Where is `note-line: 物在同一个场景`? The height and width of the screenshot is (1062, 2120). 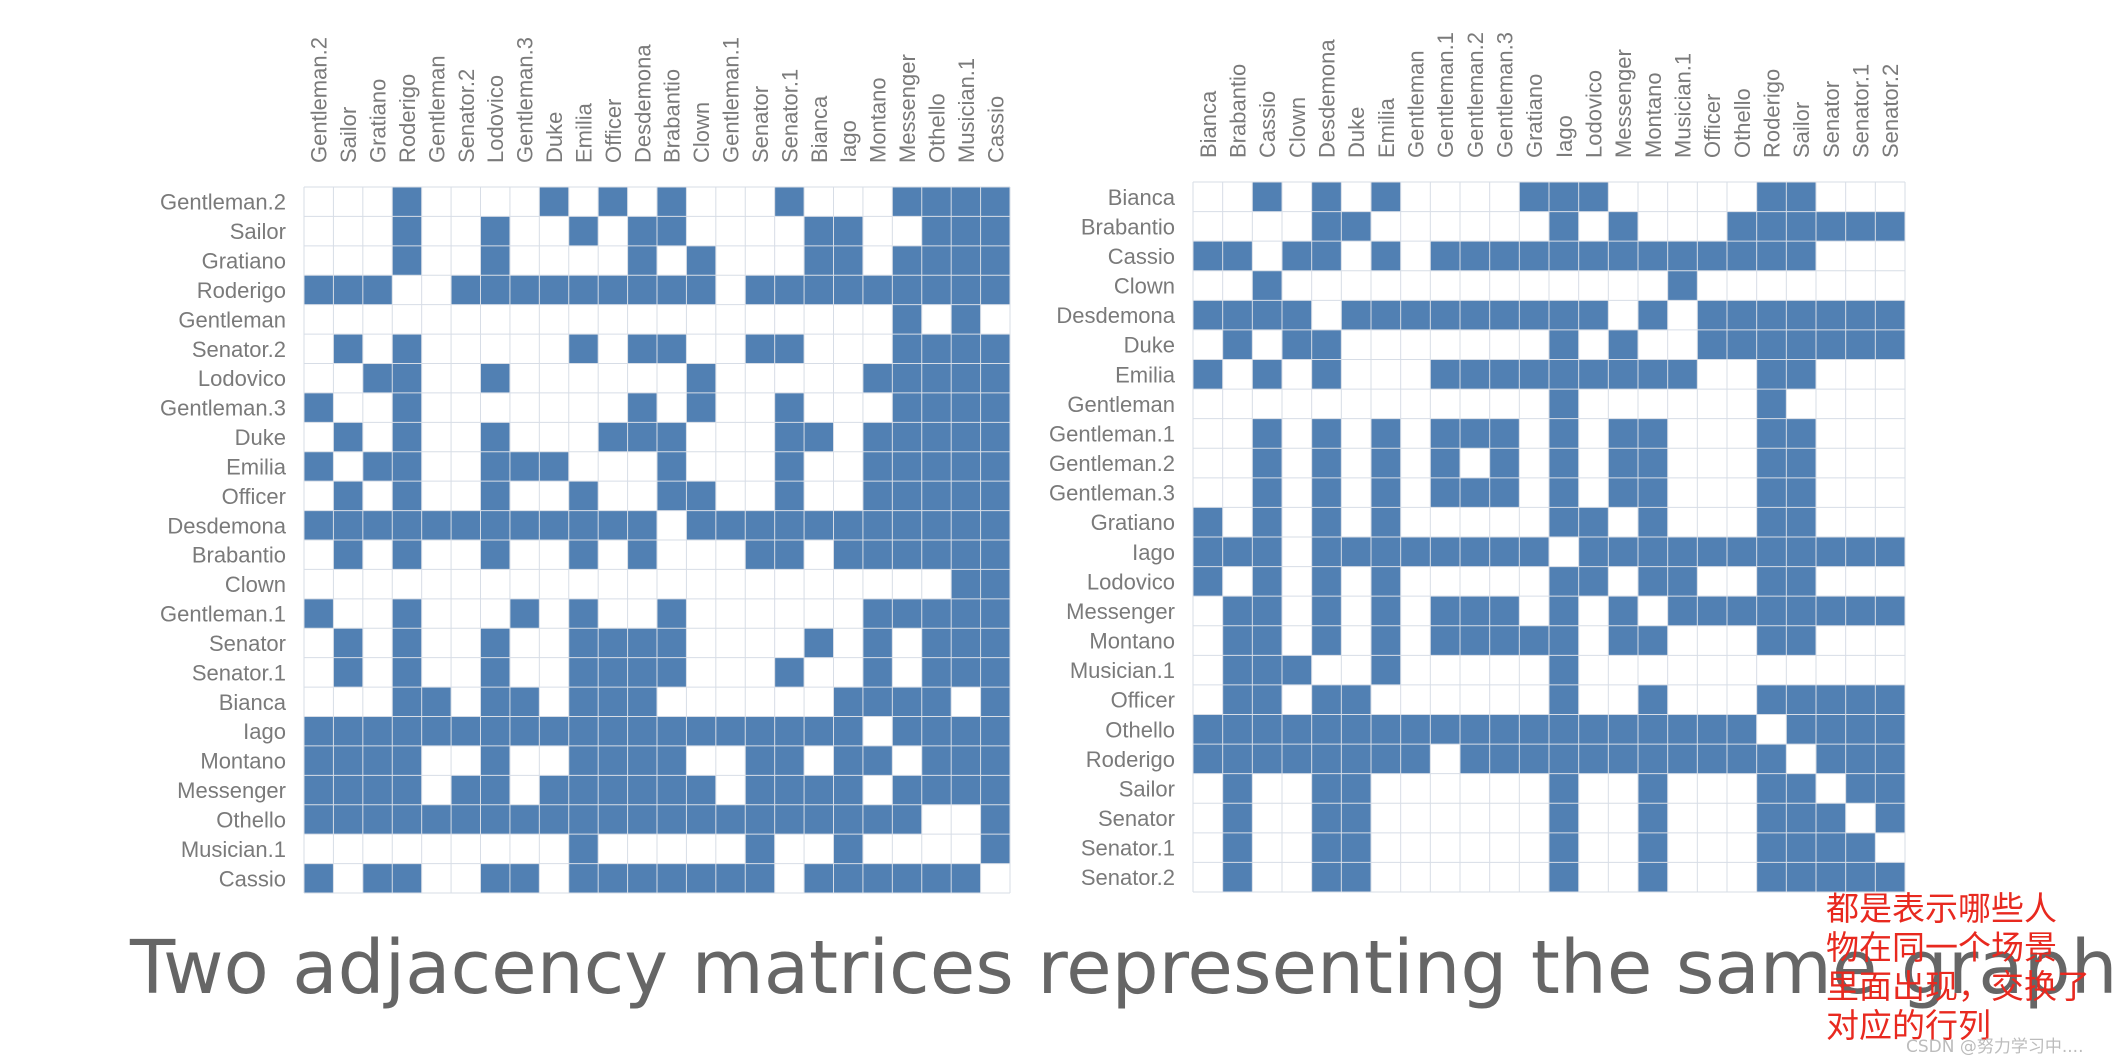 note-line: 物在同一个场景 is located at coordinates (1941, 947).